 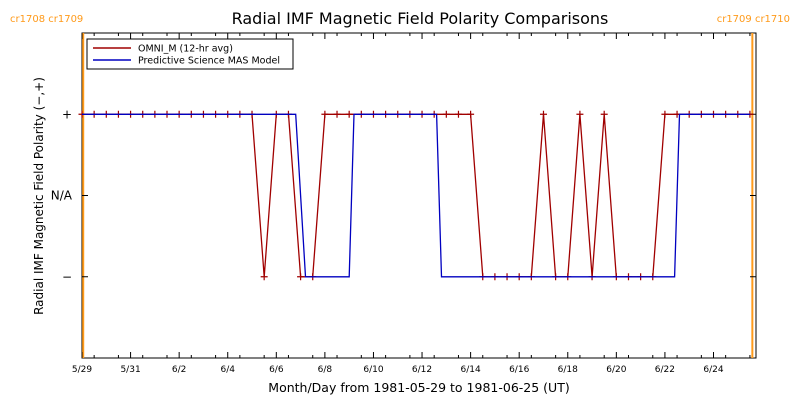 What do you see at coordinates (67, 277) in the screenshot?
I see `y-tick-label: −` at bounding box center [67, 277].